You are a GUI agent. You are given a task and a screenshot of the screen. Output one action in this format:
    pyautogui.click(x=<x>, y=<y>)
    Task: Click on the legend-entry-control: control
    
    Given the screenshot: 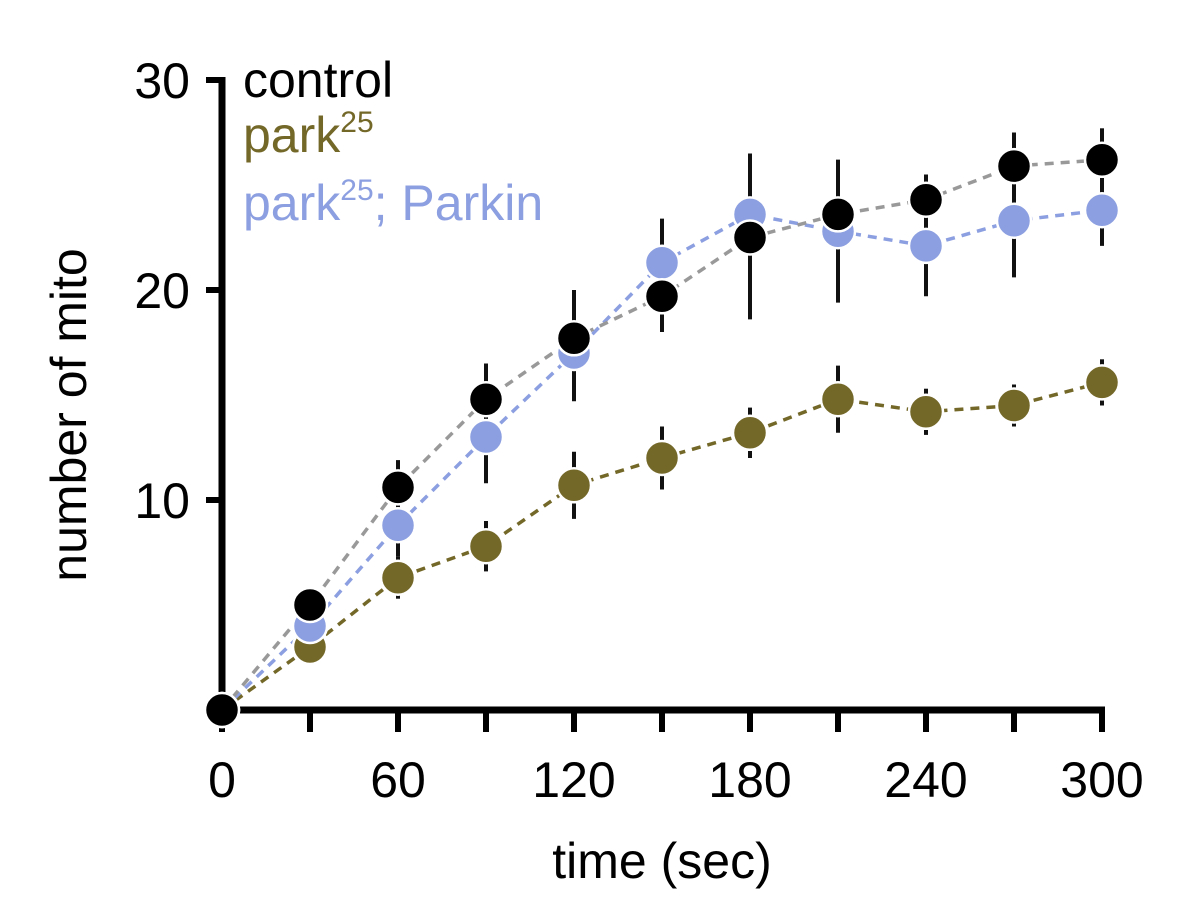 What is the action you would take?
    pyautogui.click(x=318, y=80)
    